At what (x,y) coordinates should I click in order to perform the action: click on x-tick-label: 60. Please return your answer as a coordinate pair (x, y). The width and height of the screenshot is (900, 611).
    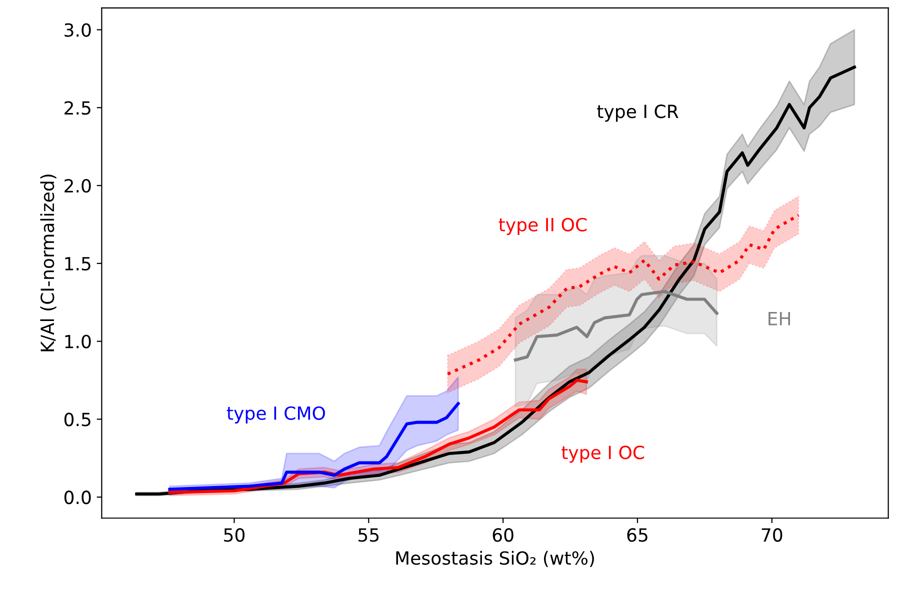
    Looking at the image, I should click on (503, 535).